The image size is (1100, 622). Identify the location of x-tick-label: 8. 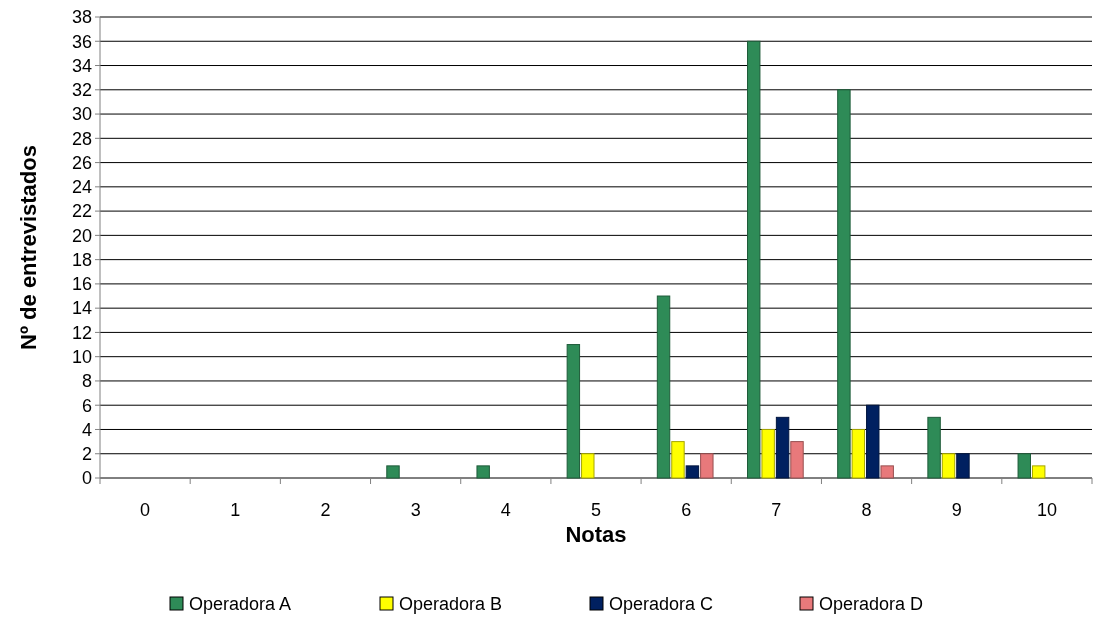
(866, 510).